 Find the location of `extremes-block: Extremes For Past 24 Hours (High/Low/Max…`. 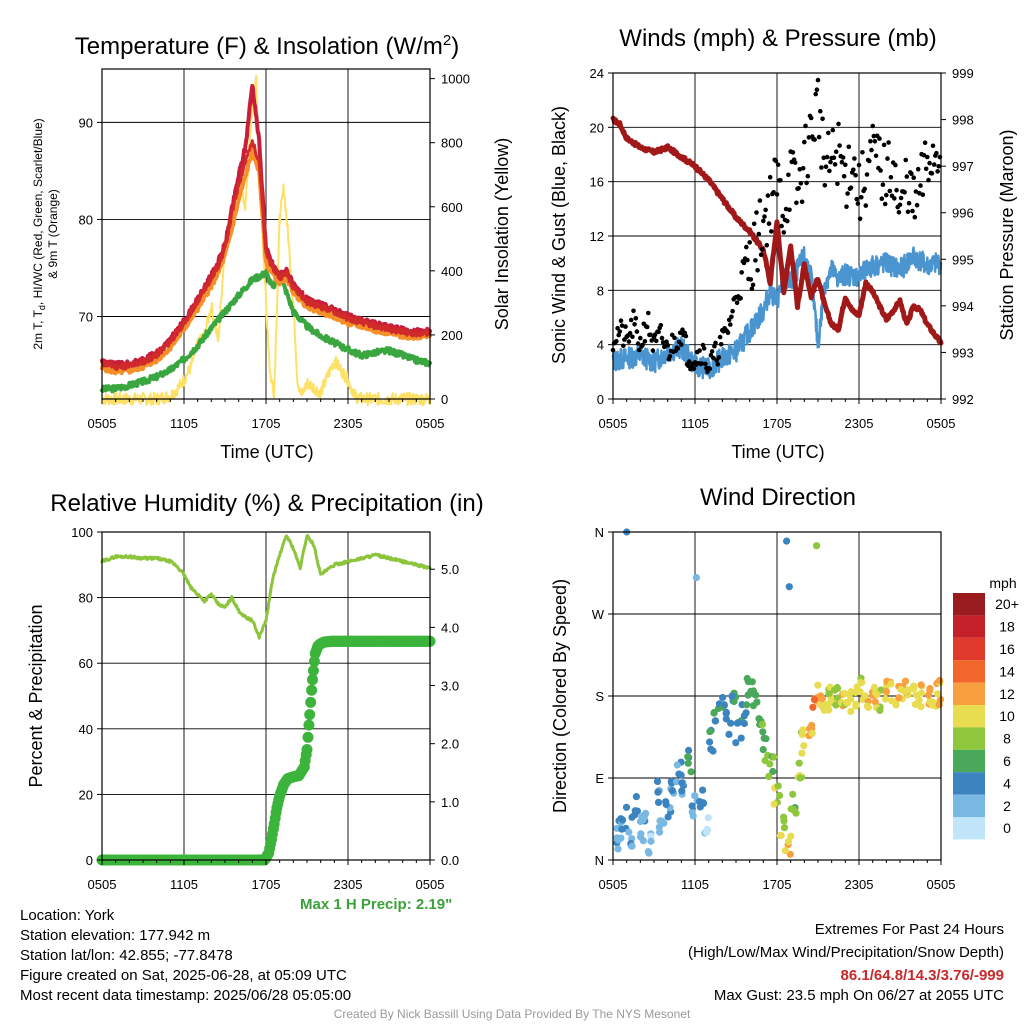

extremes-block: Extremes For Past 24 Hours (High/Low/Max… is located at coordinates (846, 961).